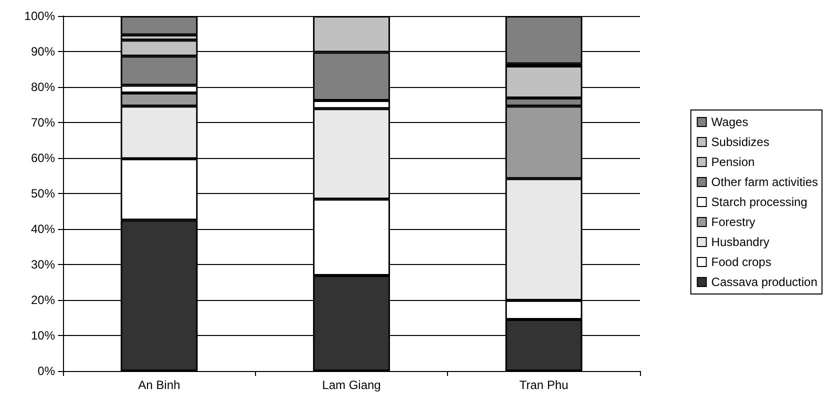 The height and width of the screenshot is (404, 824). I want to click on x-tick-label: An Binh, so click(159, 385).